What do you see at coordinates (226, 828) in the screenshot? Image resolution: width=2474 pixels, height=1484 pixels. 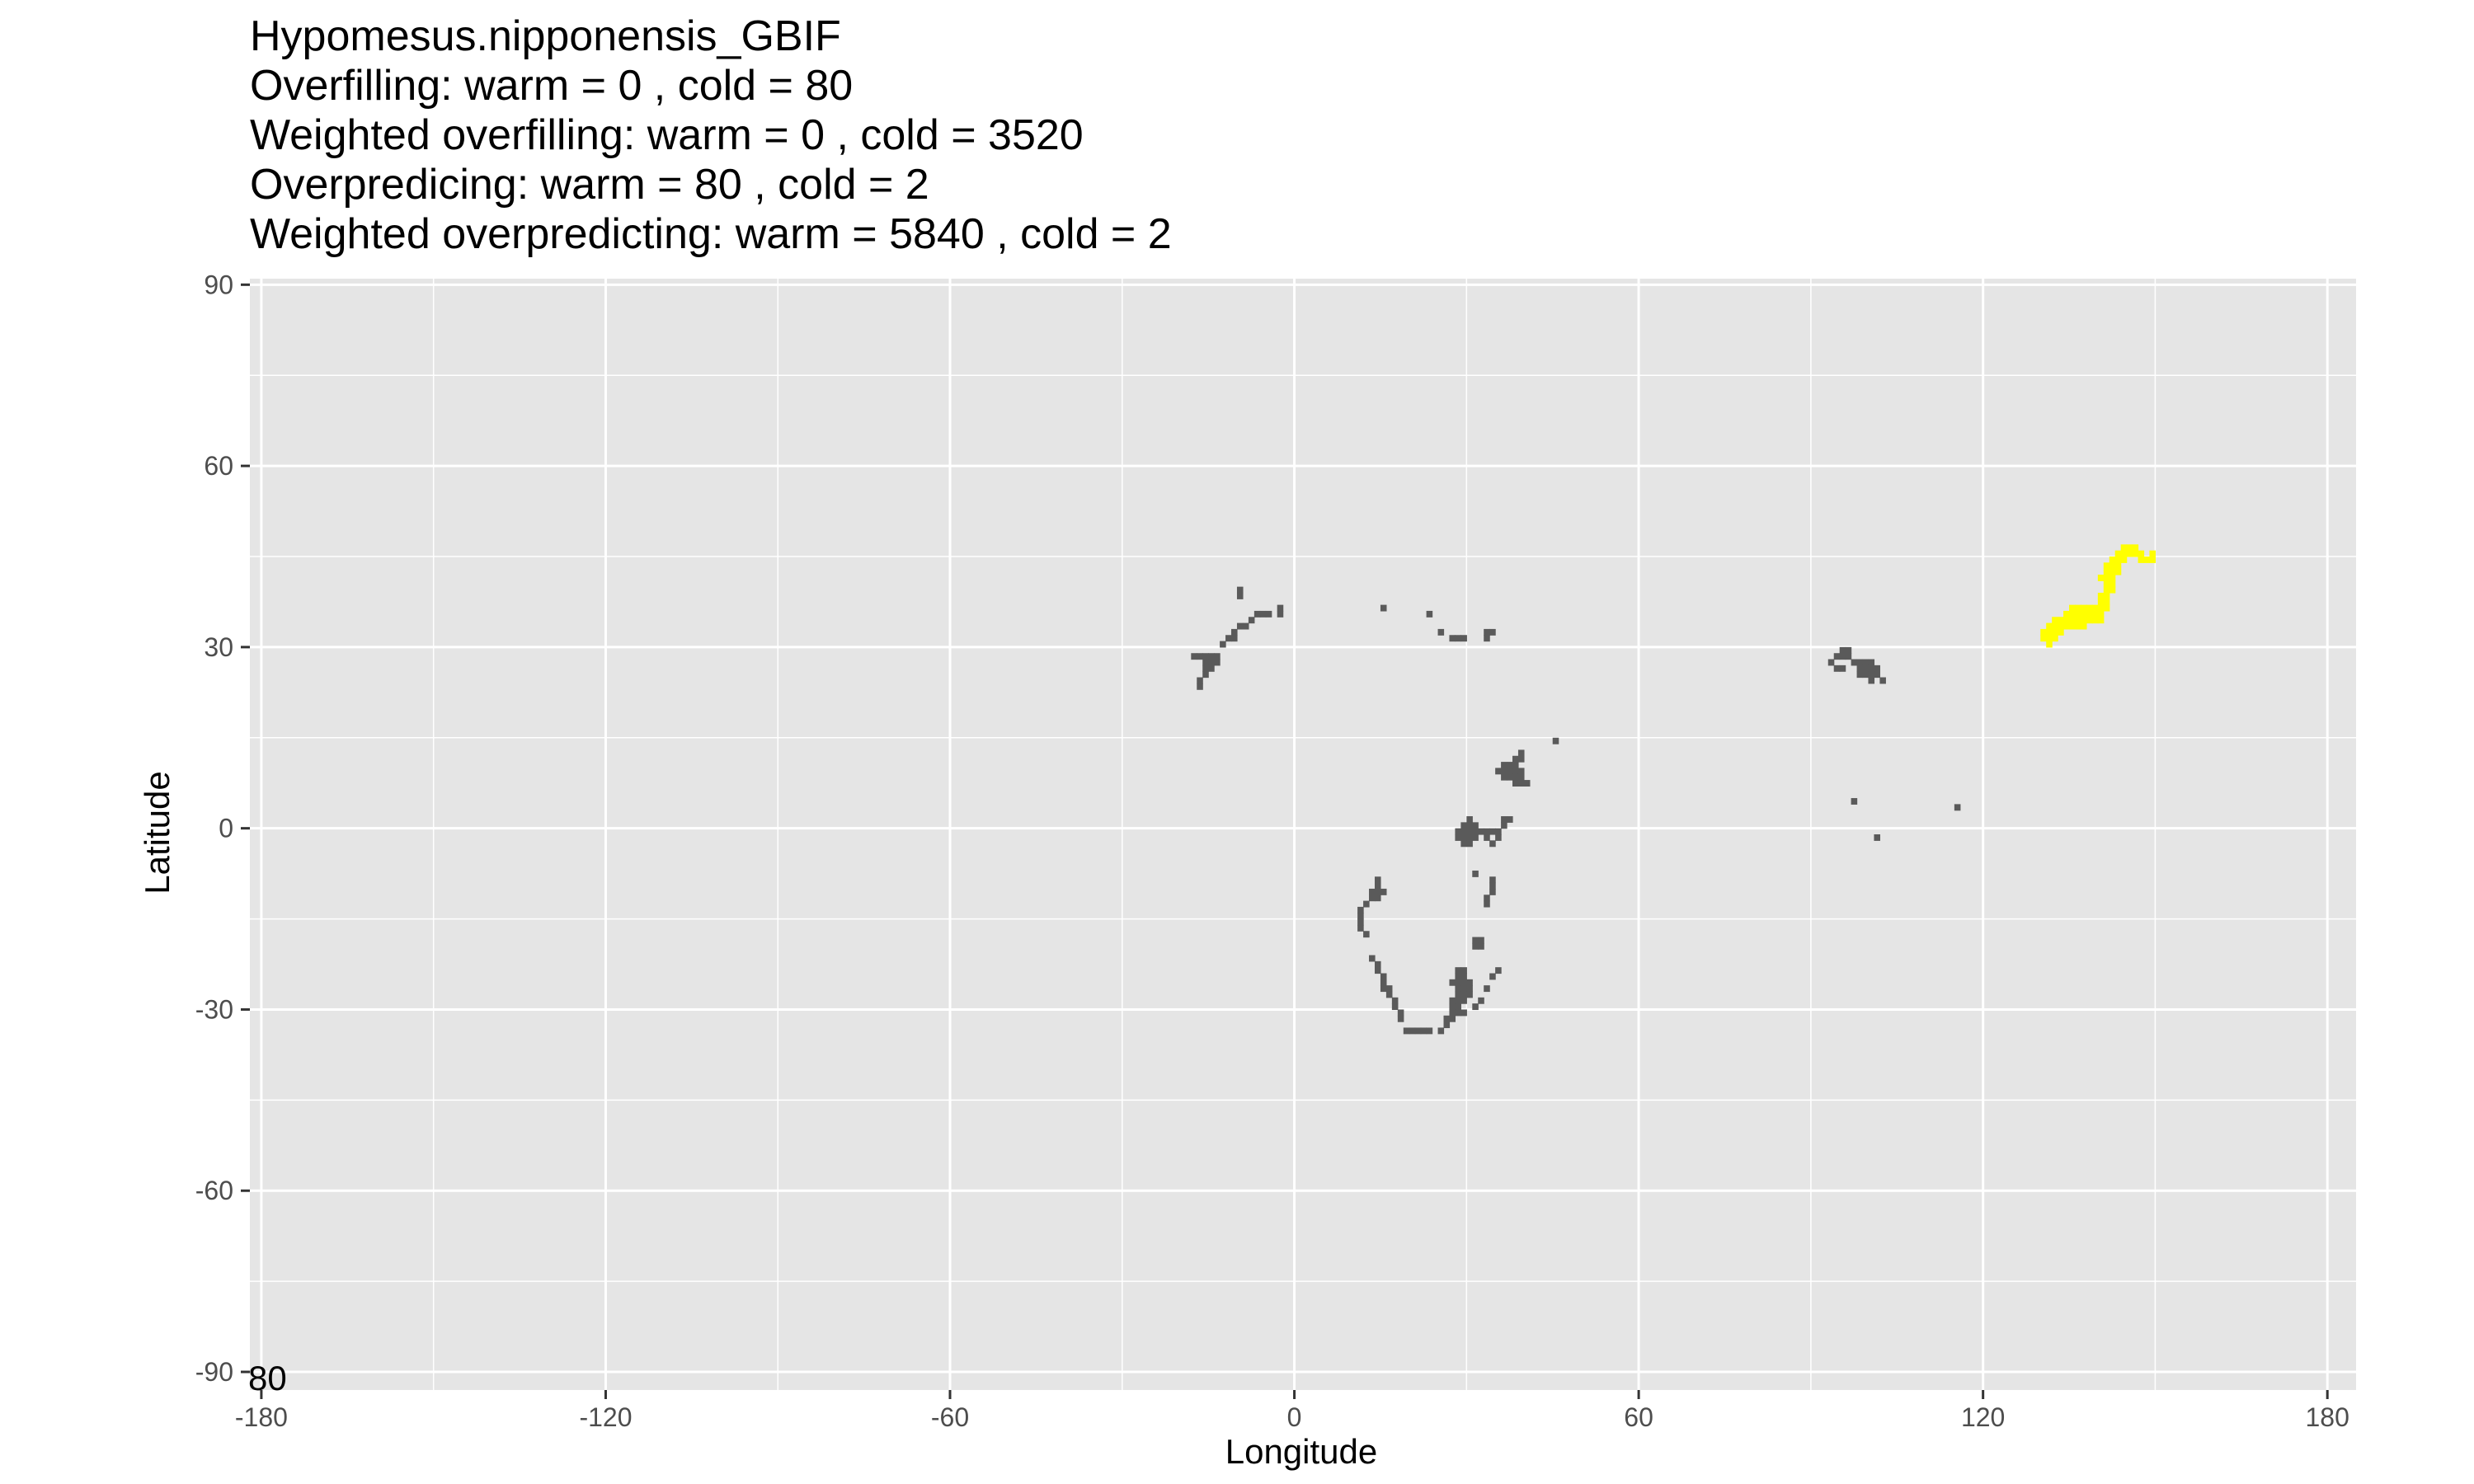 I see `y-tick-label: 0` at bounding box center [226, 828].